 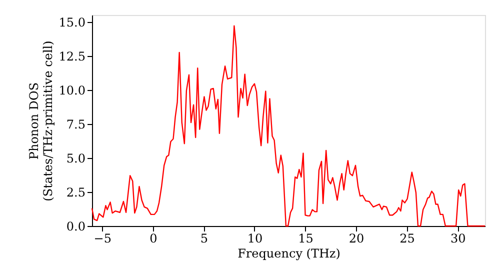 I want to click on x-tick-label: 5, so click(x=204, y=239).